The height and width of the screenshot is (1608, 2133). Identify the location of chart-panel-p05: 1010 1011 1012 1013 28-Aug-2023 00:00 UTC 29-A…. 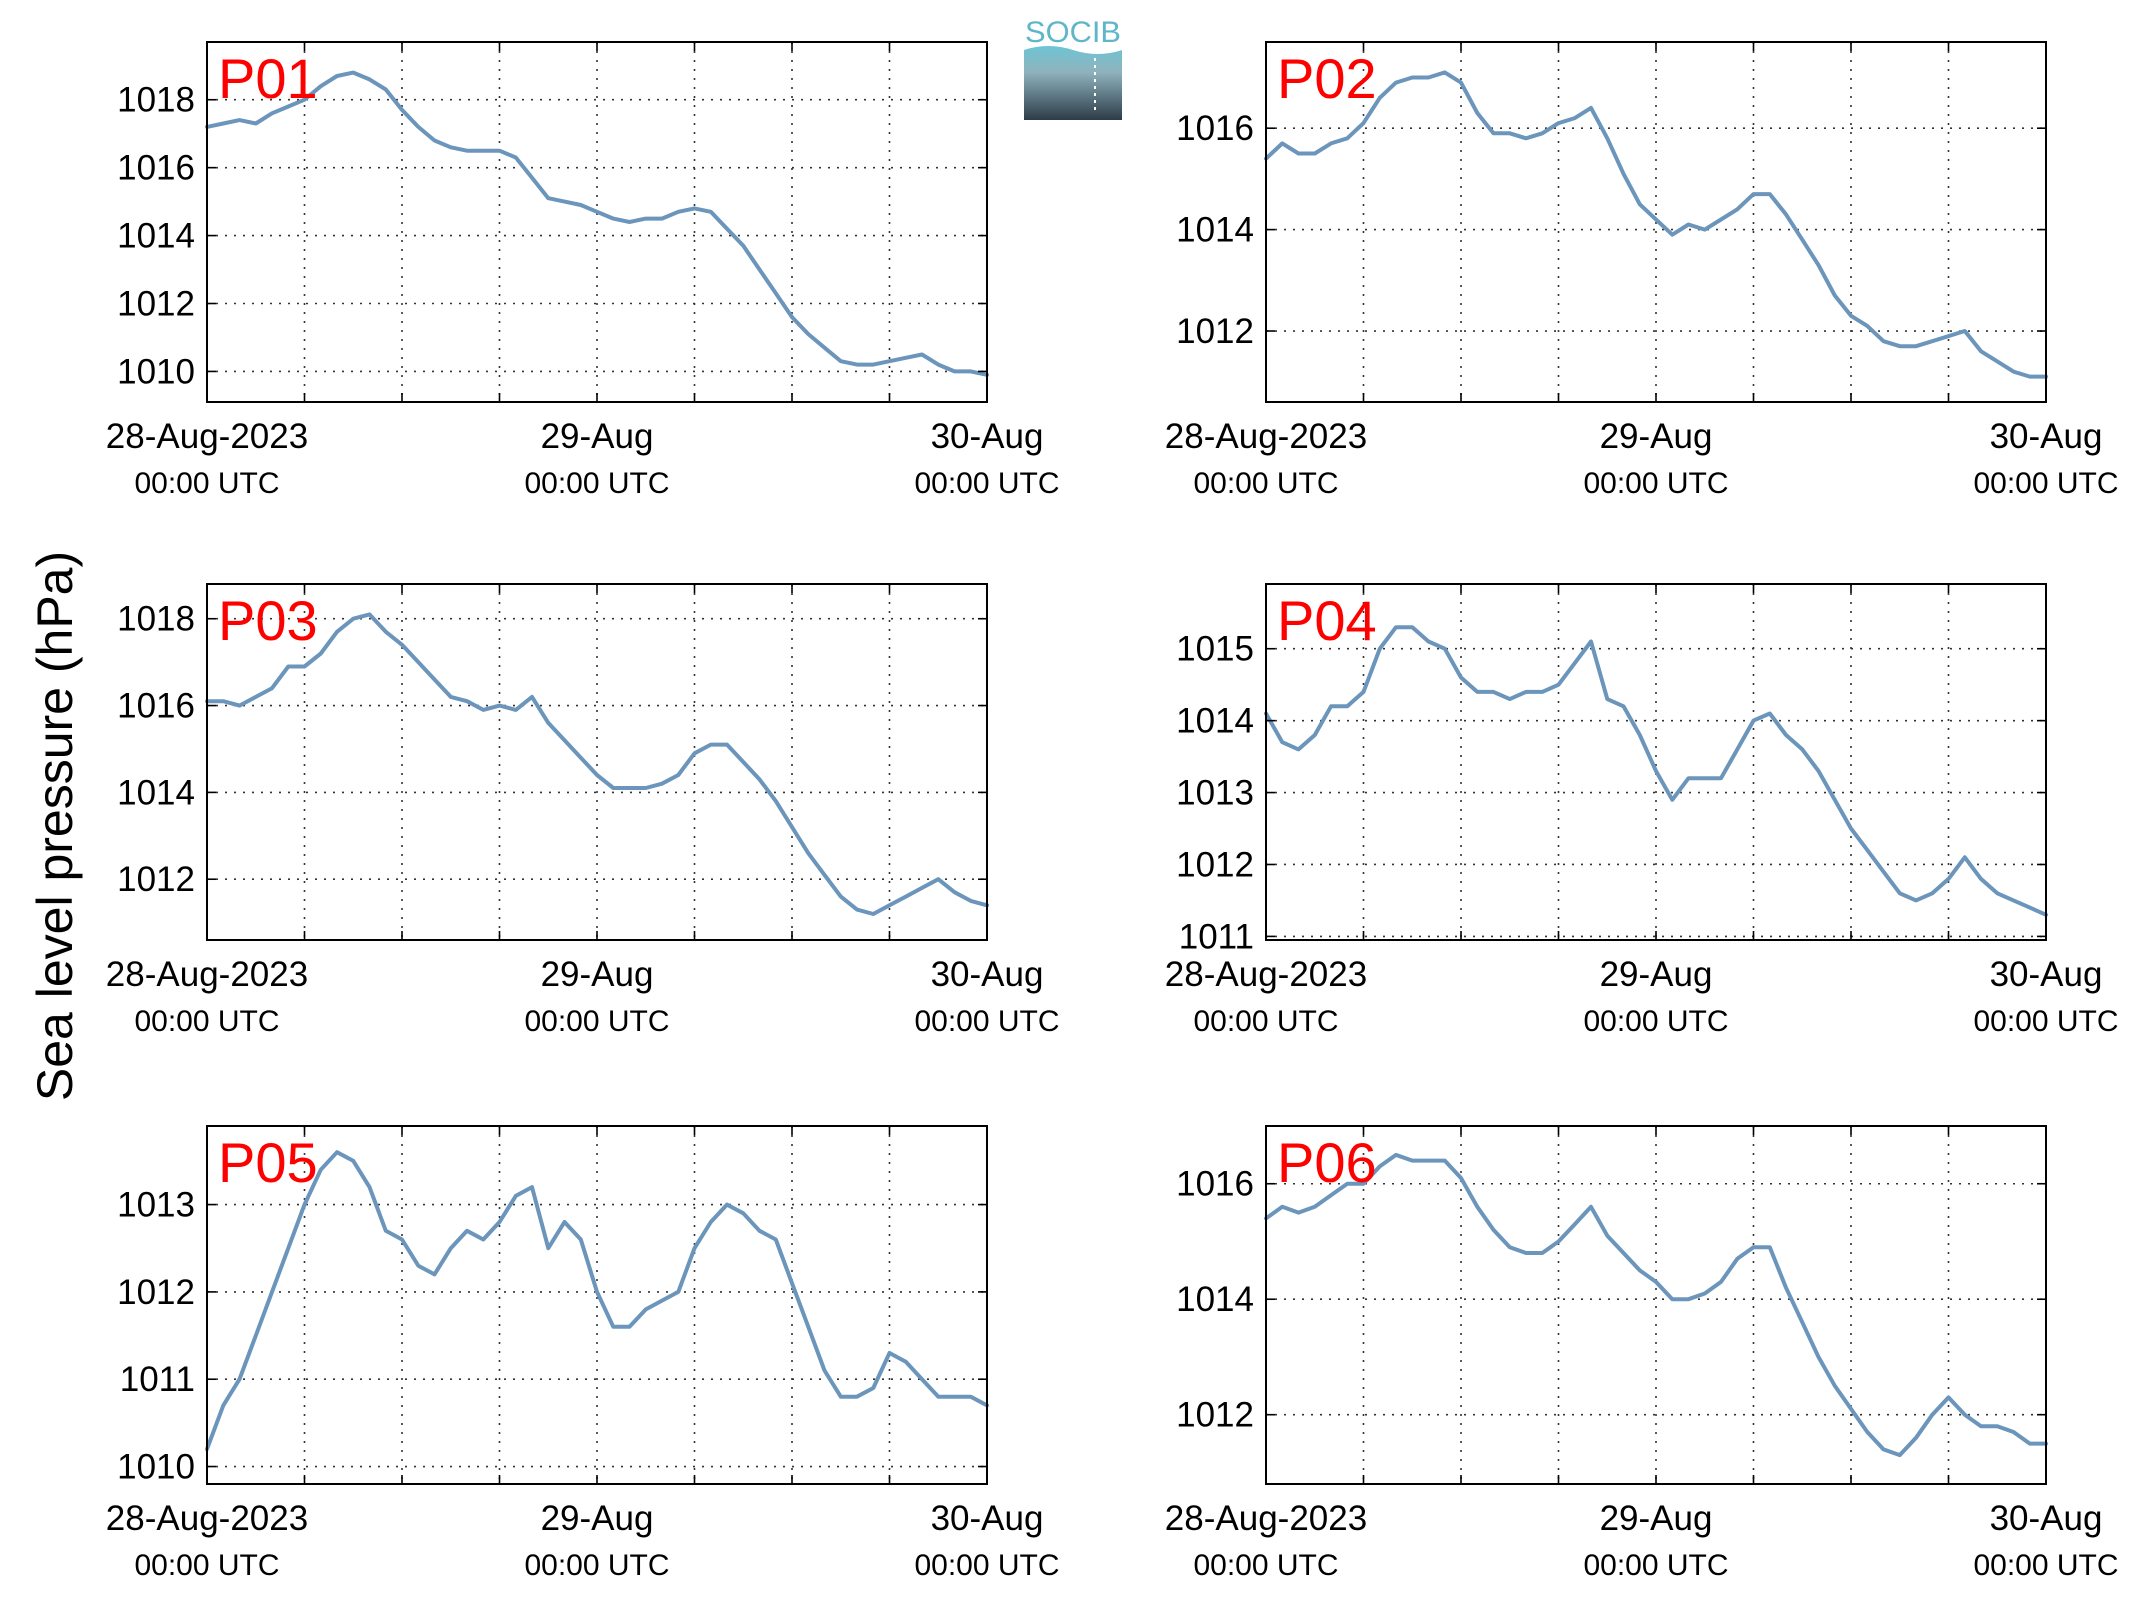
(583, 1353).